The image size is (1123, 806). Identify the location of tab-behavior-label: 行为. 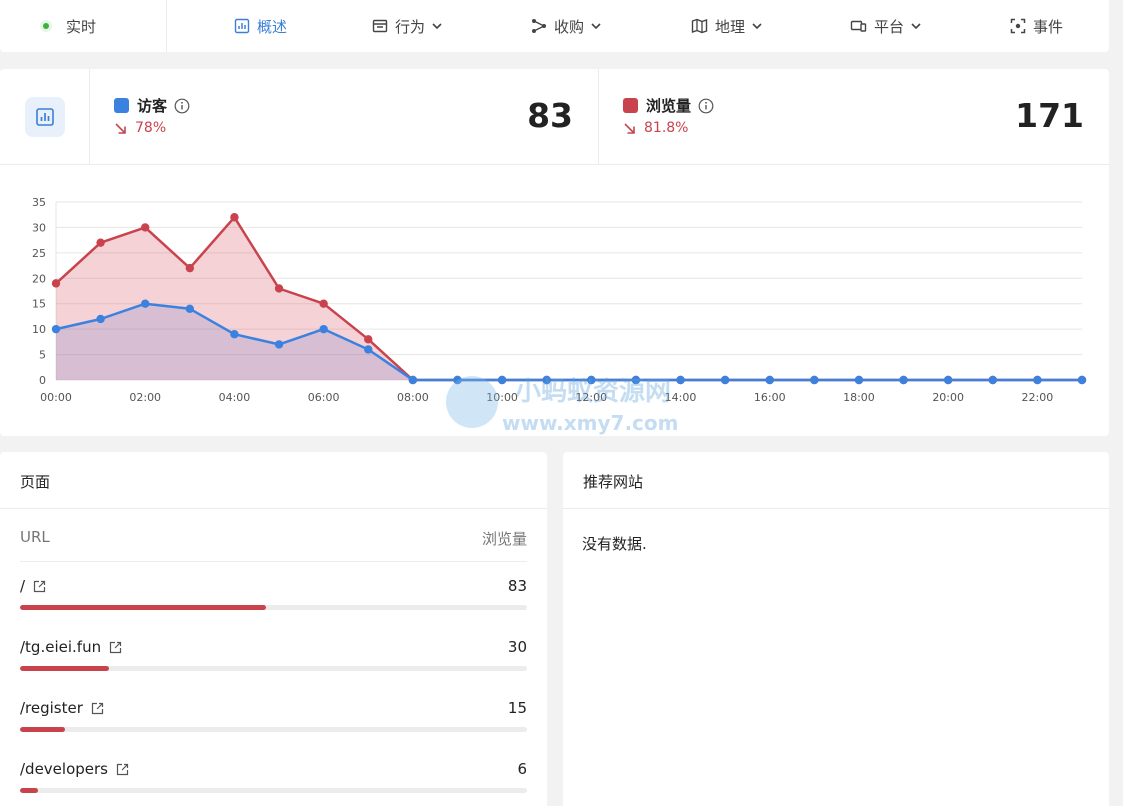
(410, 26).